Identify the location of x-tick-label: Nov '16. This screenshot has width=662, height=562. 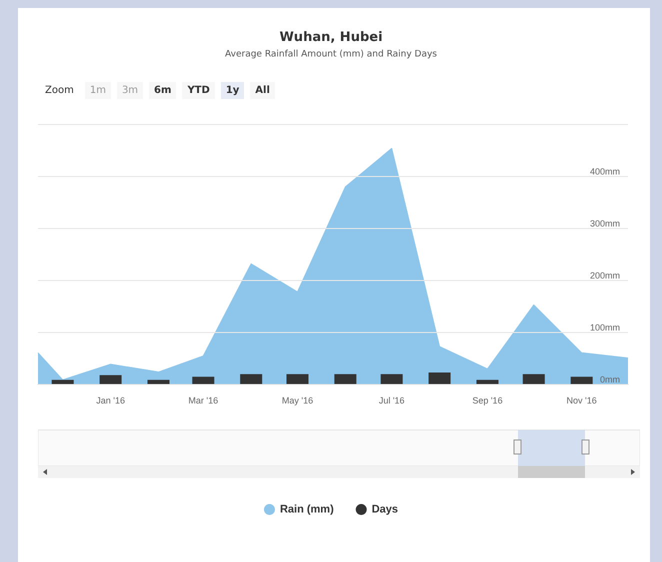
(581, 401).